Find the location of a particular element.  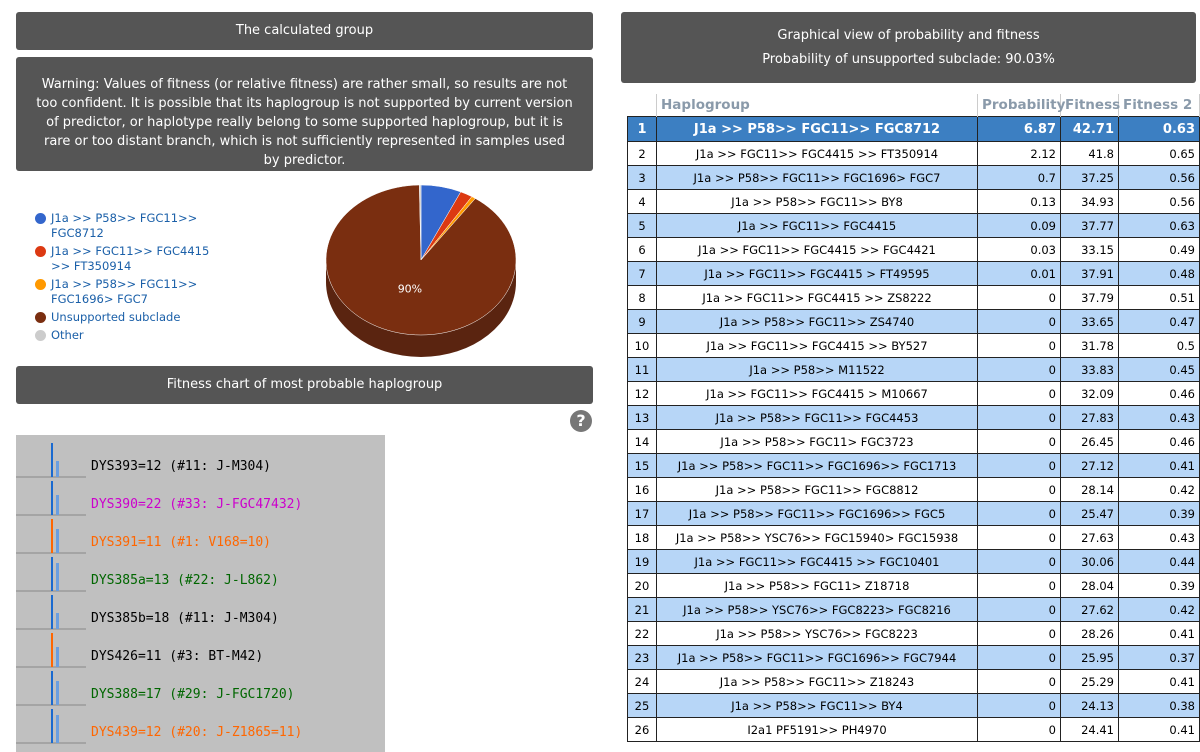

table-cell: J1a >> P58>> M11522 is located at coordinates (817, 369).